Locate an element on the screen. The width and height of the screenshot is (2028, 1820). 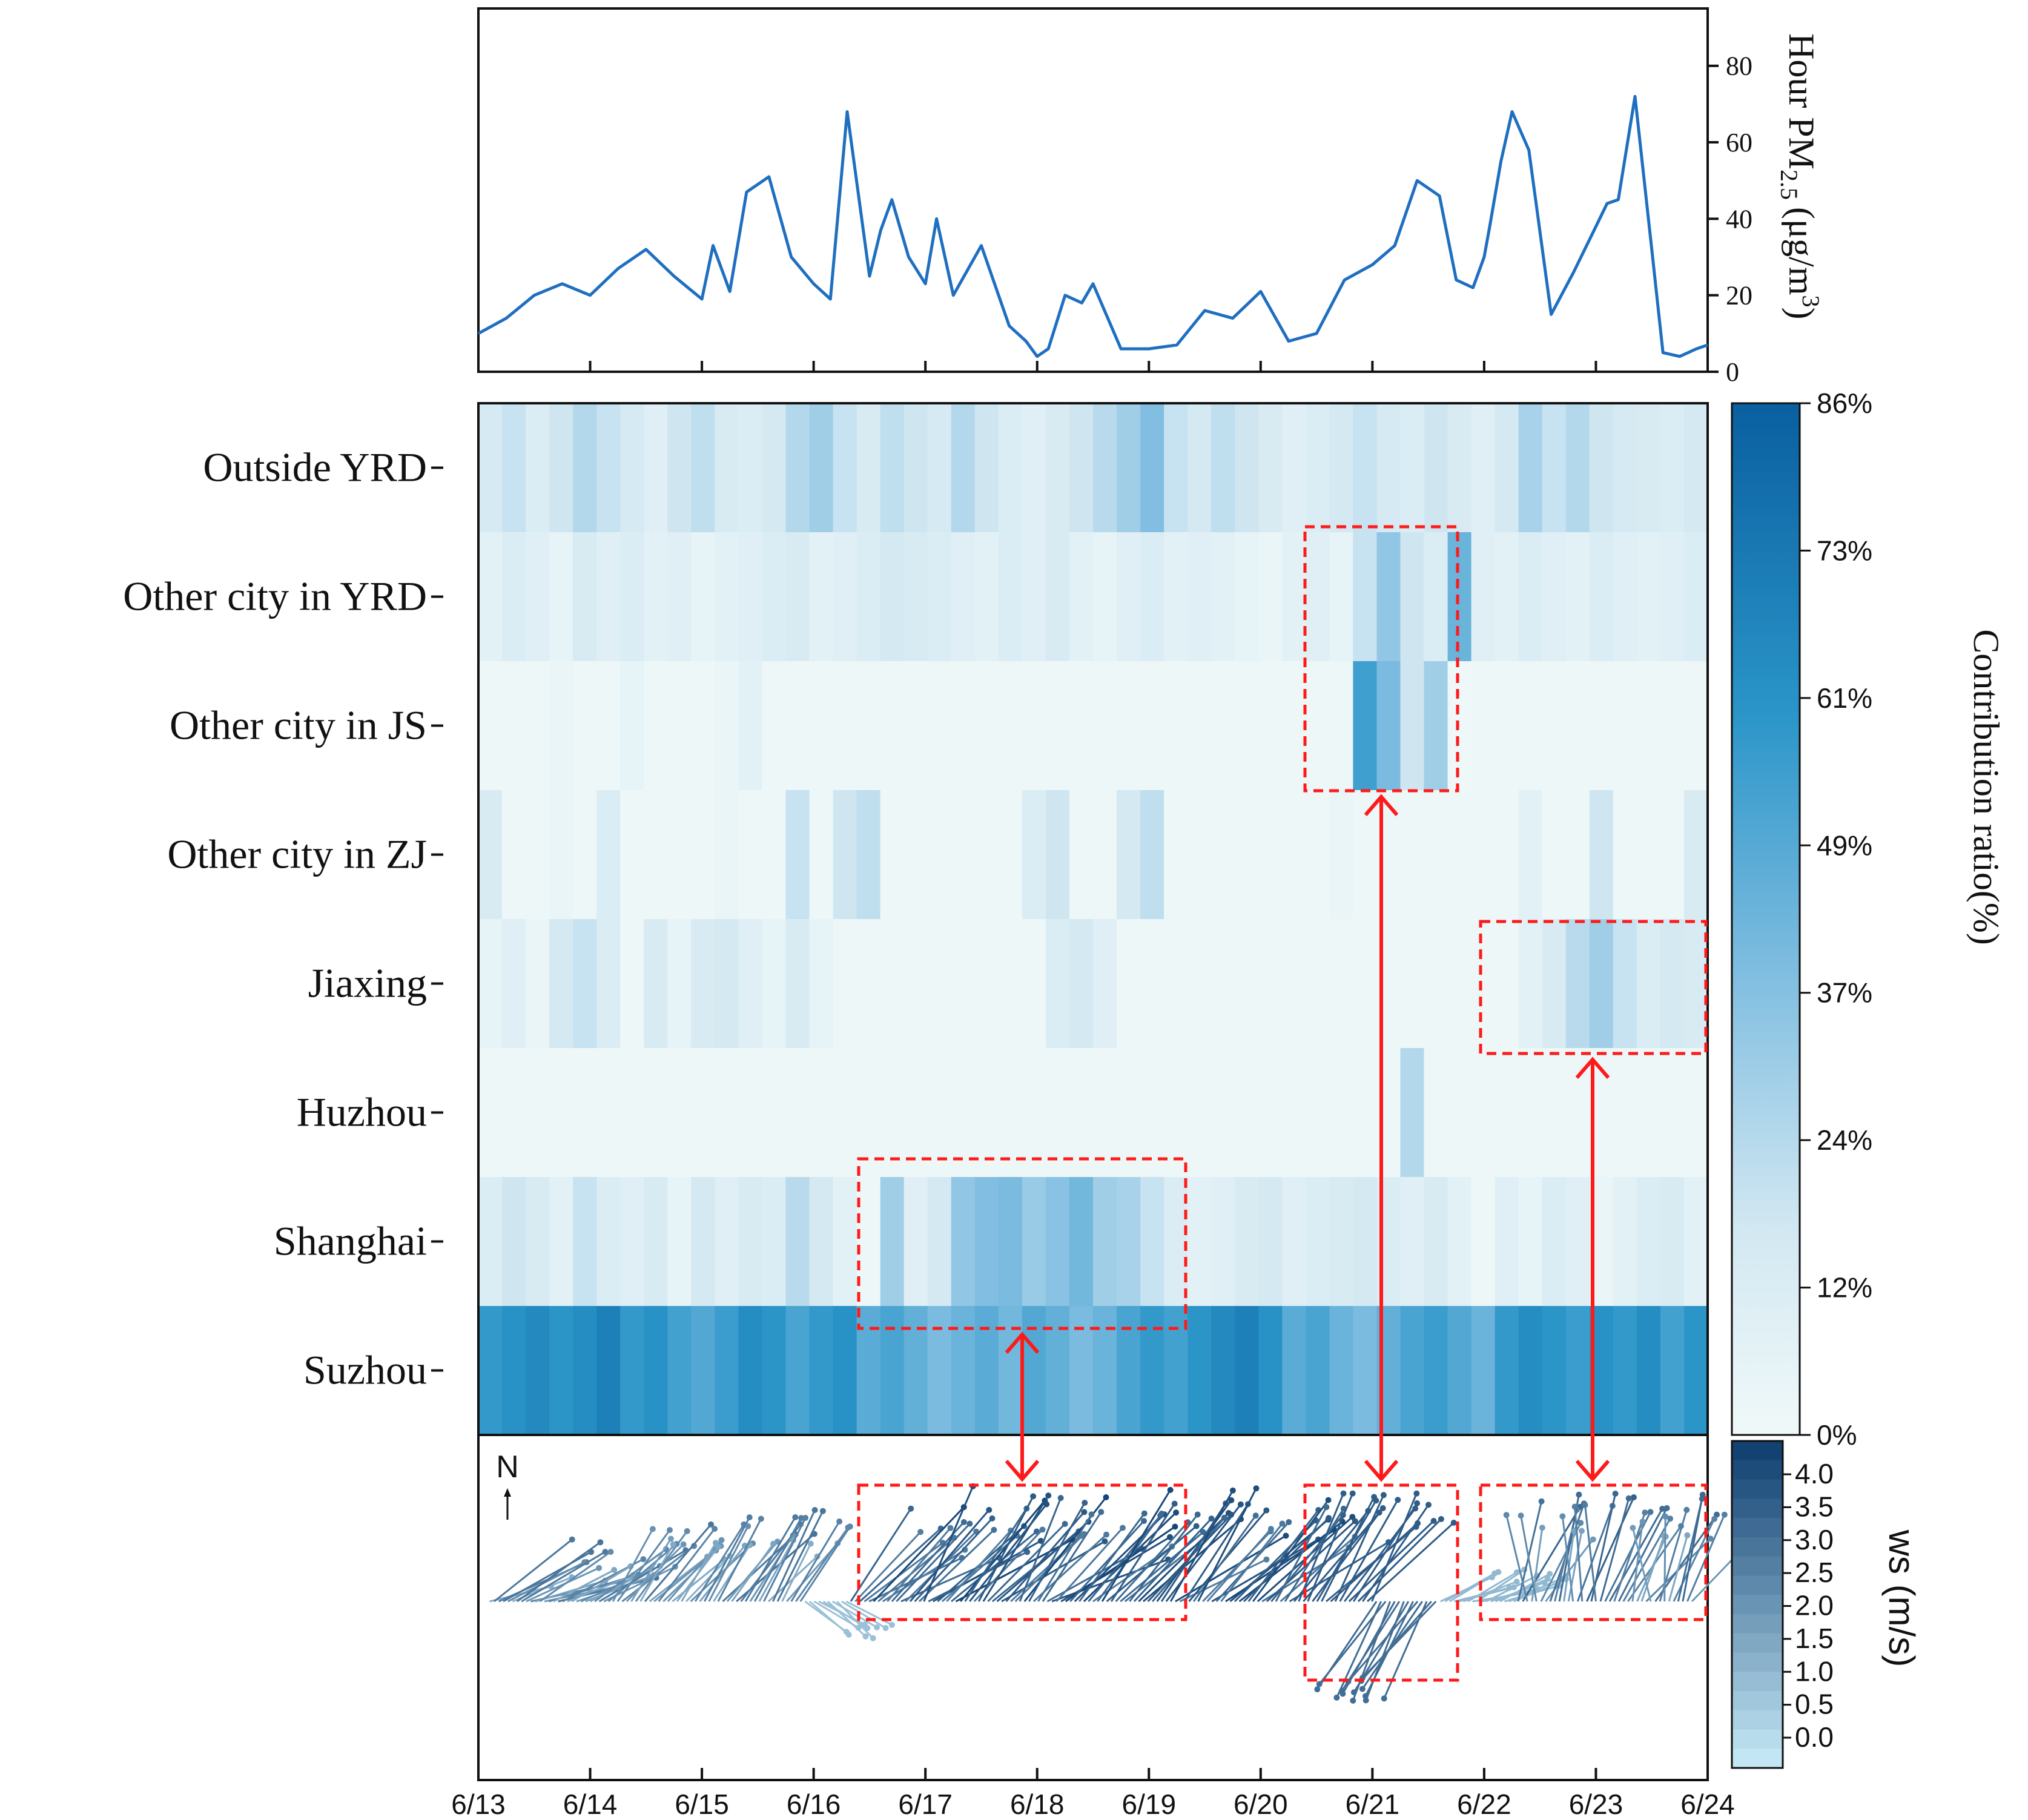
wind-speed-colorbar-tick-label: 3.5 is located at coordinates (1814, 1506).